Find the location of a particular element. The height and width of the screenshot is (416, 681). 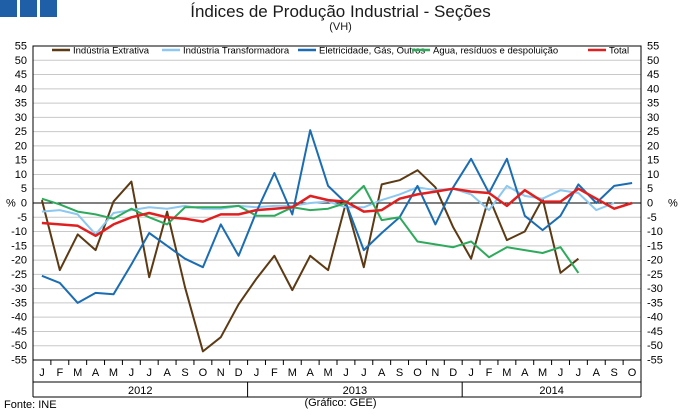

x-year-label: 2013 is located at coordinates (355, 391).